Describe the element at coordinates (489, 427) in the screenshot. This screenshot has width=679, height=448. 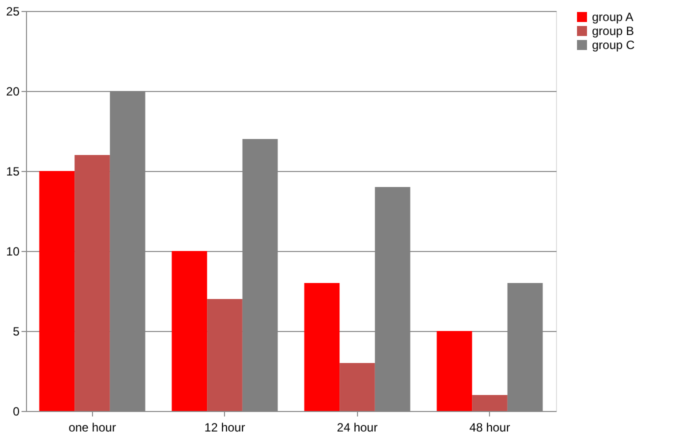
I see `x-tick-label: 48 hour` at that location.